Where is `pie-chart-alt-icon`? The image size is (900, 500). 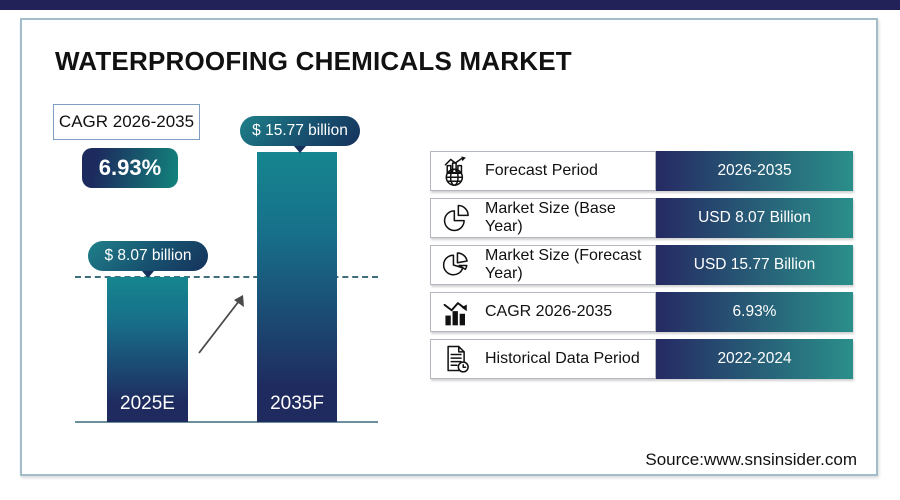
pie-chart-alt-icon is located at coordinates (457, 265).